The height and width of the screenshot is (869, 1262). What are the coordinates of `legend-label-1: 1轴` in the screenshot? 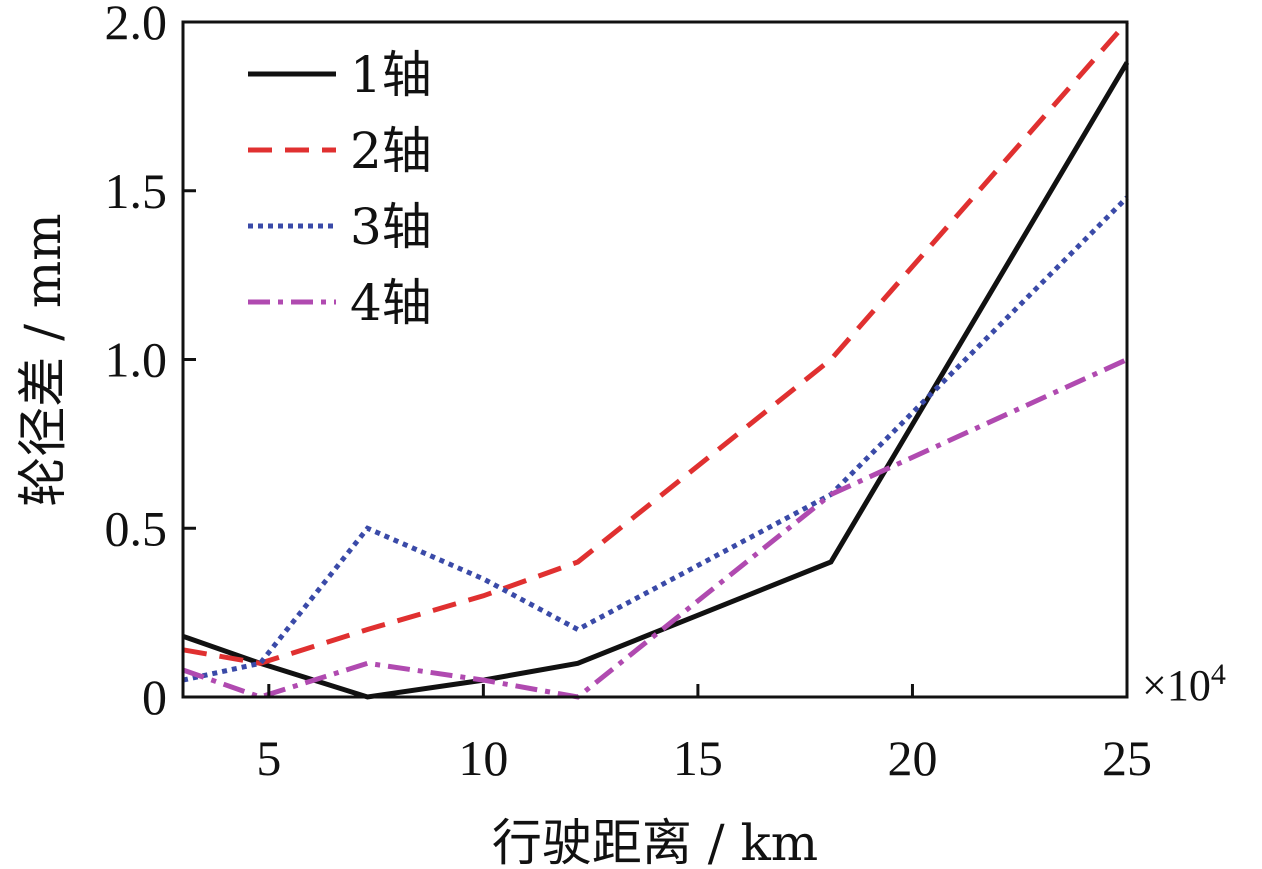 It's located at (391, 75).